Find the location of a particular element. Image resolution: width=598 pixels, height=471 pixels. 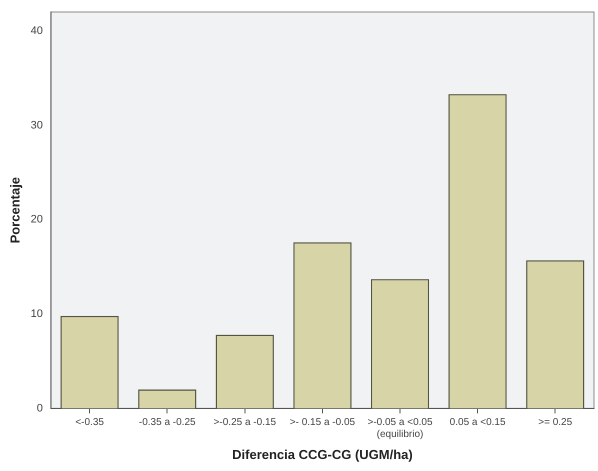

x-tick-label: 0.05 a <0.15 is located at coordinates (478, 422).